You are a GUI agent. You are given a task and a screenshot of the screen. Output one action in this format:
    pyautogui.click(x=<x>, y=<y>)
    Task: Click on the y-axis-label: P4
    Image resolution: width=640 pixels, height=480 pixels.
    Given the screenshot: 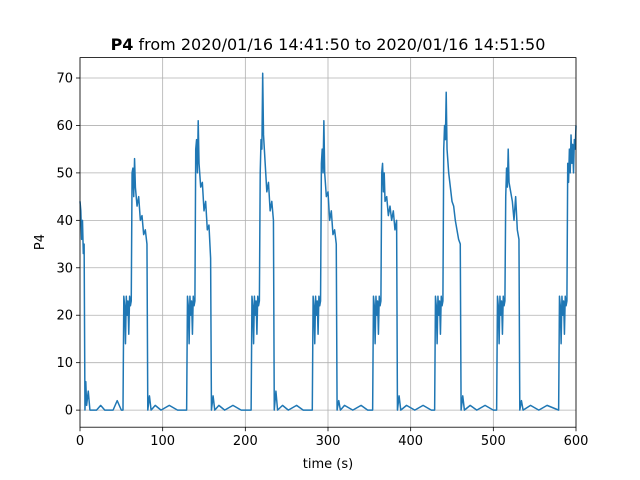 What is the action you would take?
    pyautogui.click(x=40, y=242)
    